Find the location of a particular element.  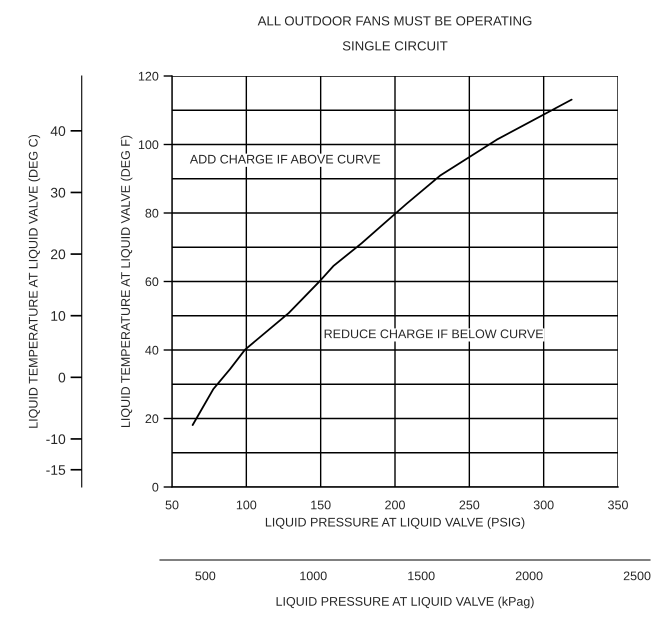

x-tick-label: 100 is located at coordinates (246, 505).